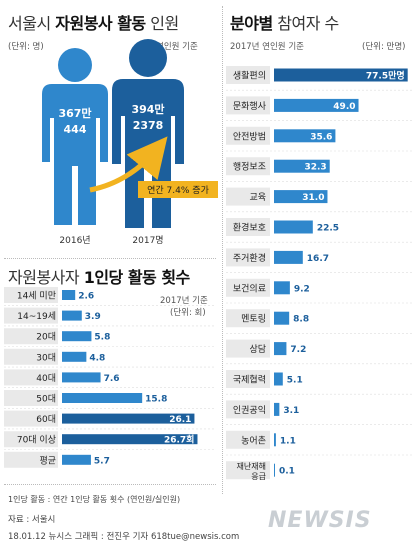  Describe the element at coordinates (180, 420) in the screenshot. I see `activity-value-label: 26.1` at that location.